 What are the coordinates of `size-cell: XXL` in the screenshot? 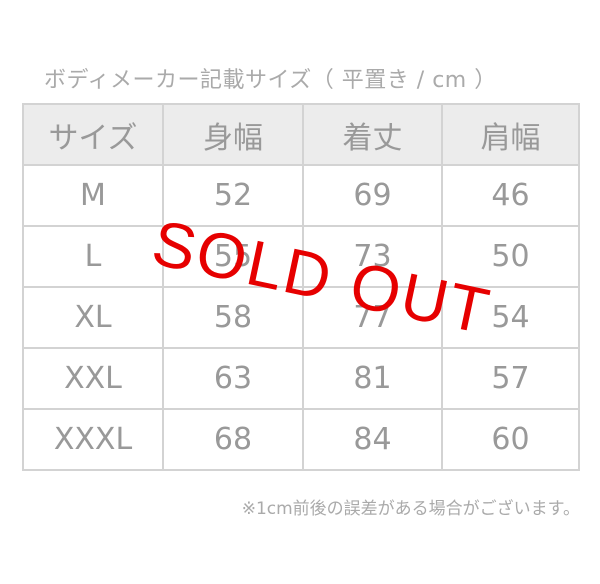 It's located at (93, 378).